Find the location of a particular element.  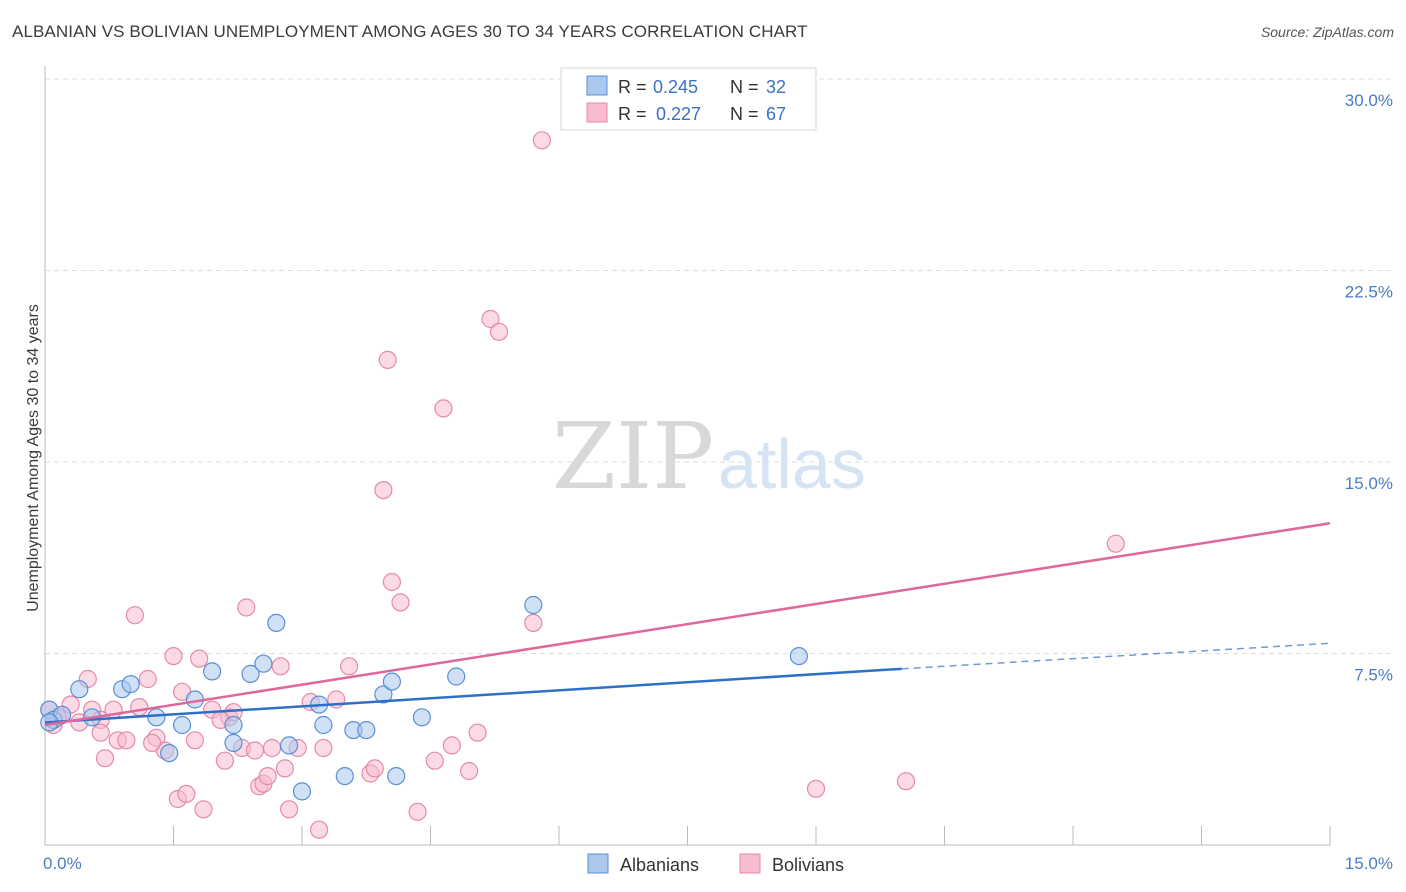

legend-r-label-albanians: R = is located at coordinates (632, 87).